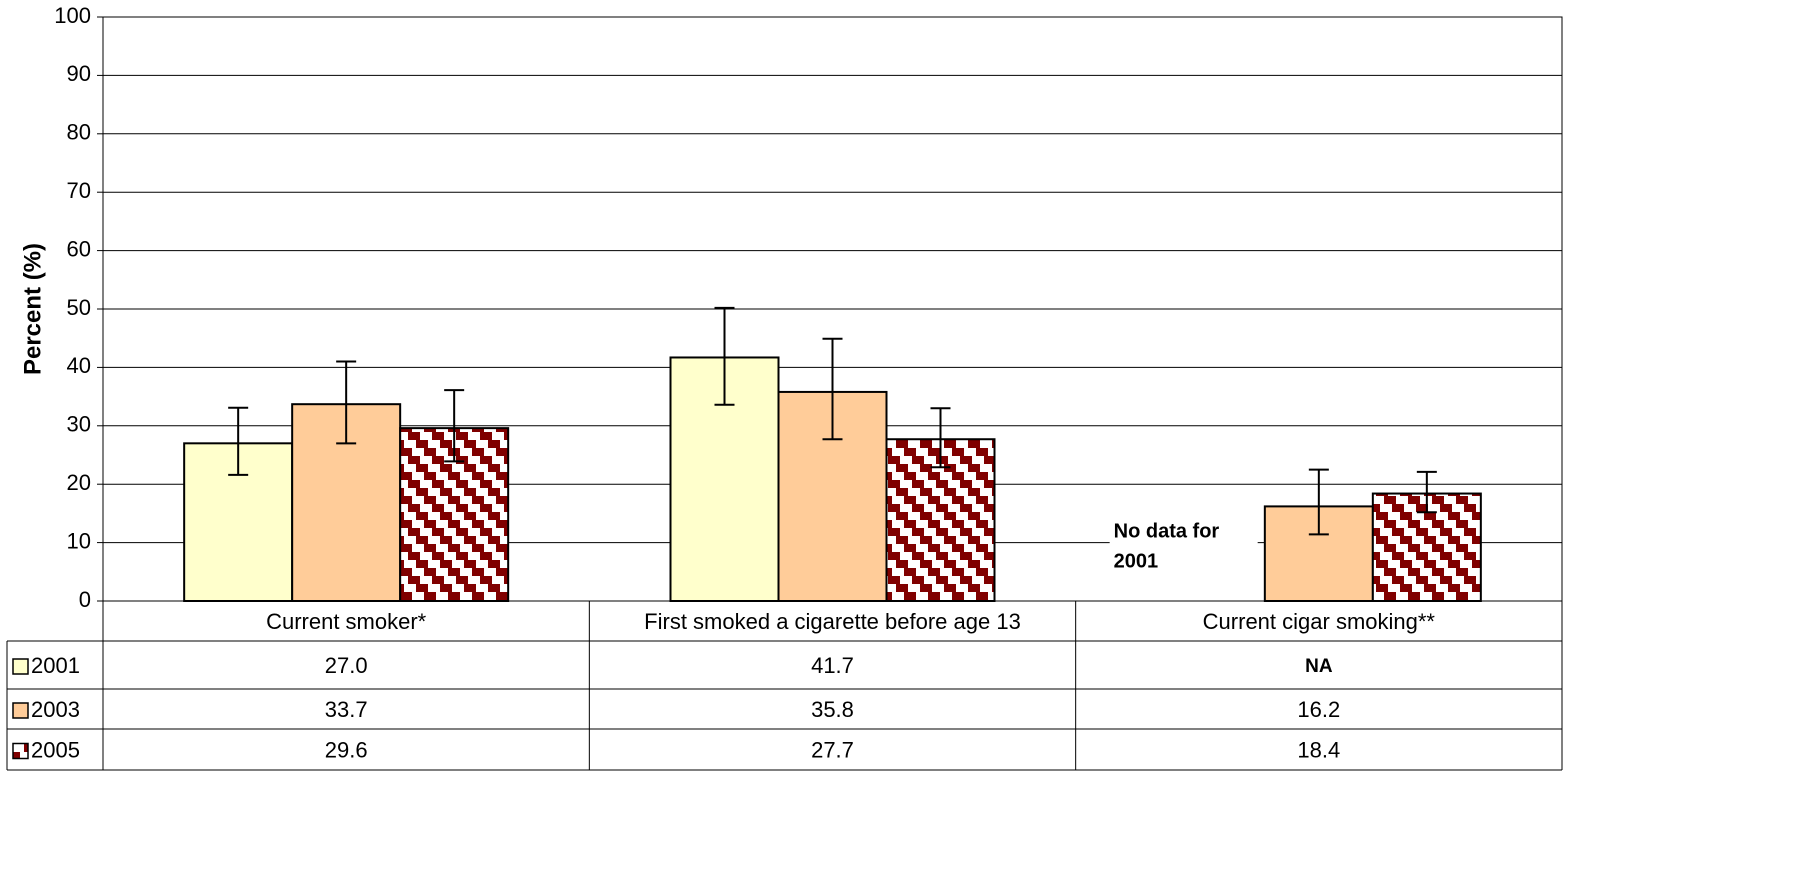 This screenshot has height=891, width=1813. I want to click on legend-label: 2003, so click(55, 709).